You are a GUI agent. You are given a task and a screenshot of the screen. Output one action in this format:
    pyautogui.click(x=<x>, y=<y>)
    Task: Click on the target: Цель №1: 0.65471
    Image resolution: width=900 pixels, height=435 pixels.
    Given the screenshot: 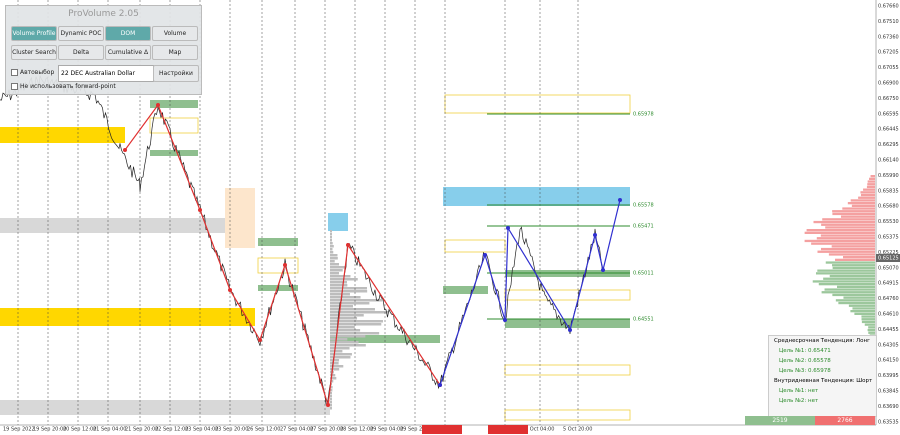 What is the action you would take?
    pyautogui.click(x=805, y=351)
    